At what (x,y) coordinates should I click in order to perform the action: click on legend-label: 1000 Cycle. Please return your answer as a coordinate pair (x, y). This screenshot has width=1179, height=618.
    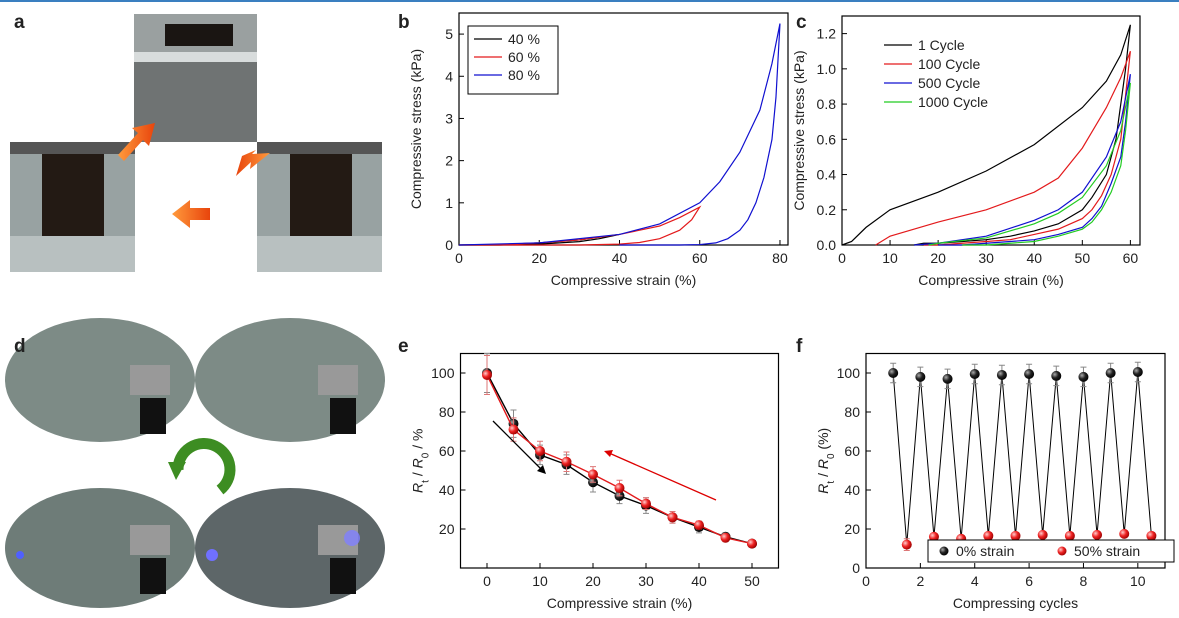
    Looking at the image, I should click on (953, 102).